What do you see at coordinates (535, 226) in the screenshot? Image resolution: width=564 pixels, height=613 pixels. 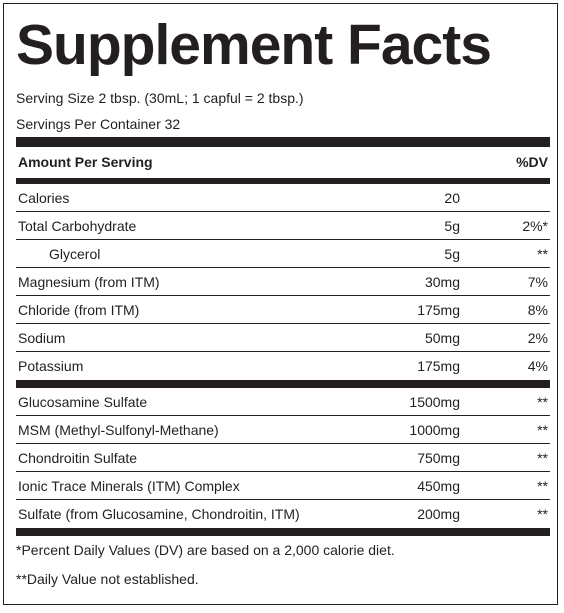 I see `daily-value: 2%*` at bounding box center [535, 226].